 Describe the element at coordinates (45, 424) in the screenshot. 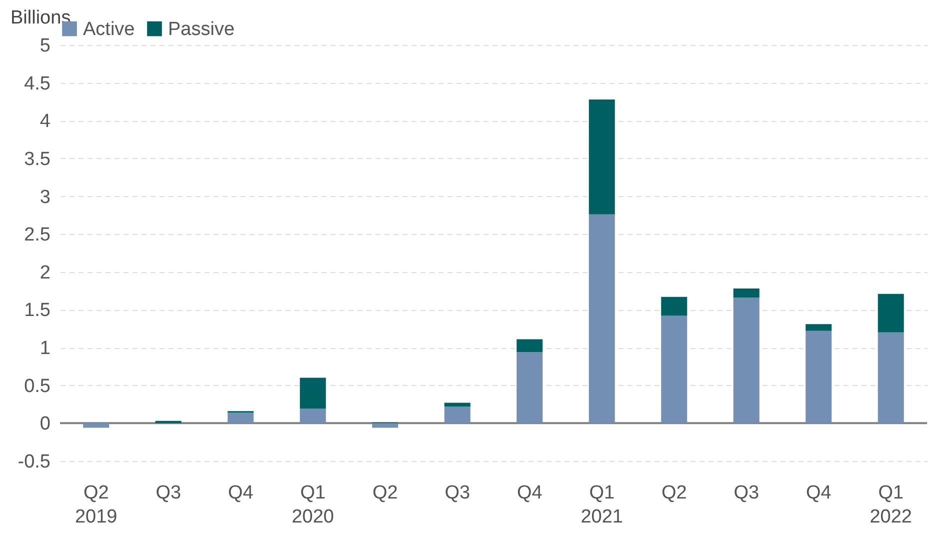

I see `y-tick-label: 0` at that location.